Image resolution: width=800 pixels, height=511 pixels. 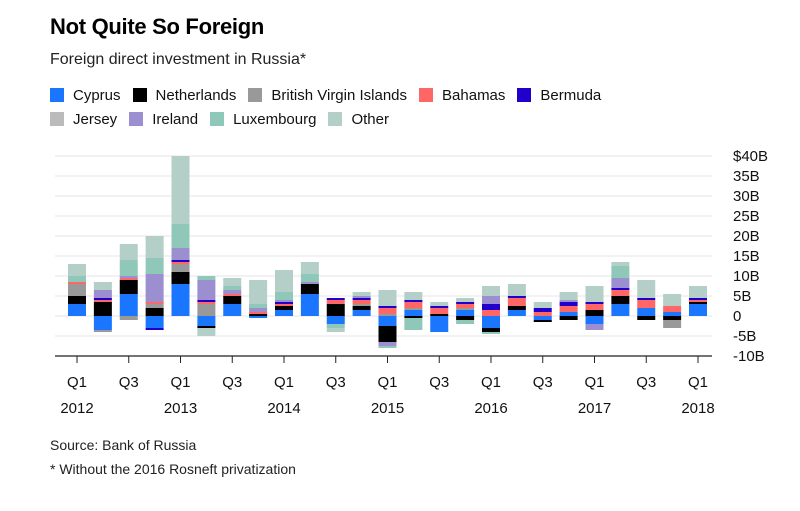 I want to click on x-tick-label-year: 2017, so click(x=594, y=408).